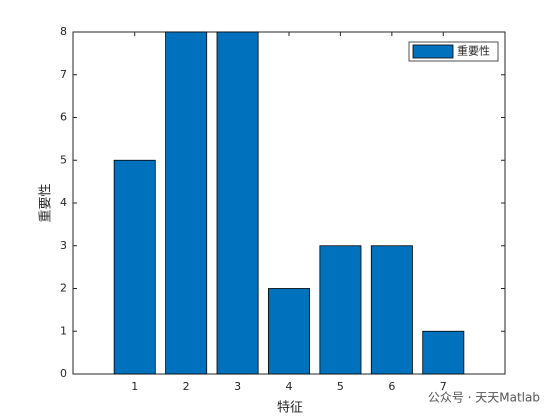 The image size is (560, 420). Describe the element at coordinates (391, 386) in the screenshot. I see `x-tick-label: 6` at that location.